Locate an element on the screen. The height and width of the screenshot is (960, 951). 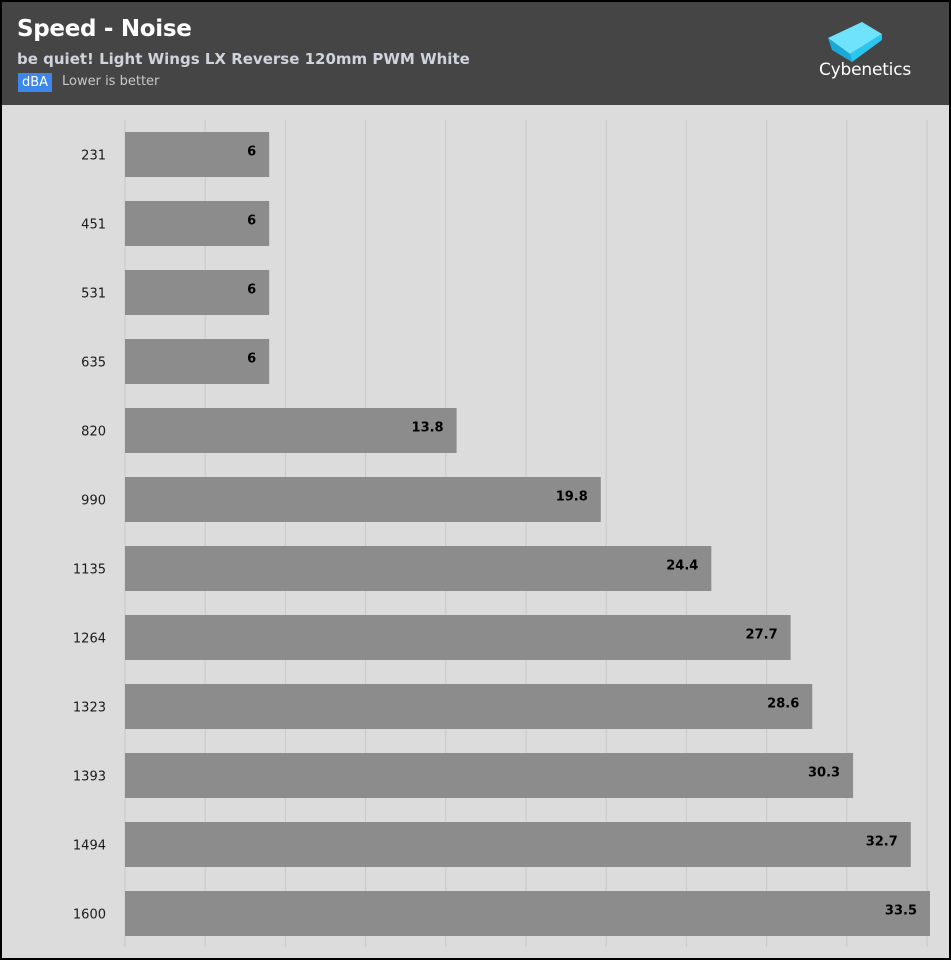
category-label-990: 990 is located at coordinates (93, 501).